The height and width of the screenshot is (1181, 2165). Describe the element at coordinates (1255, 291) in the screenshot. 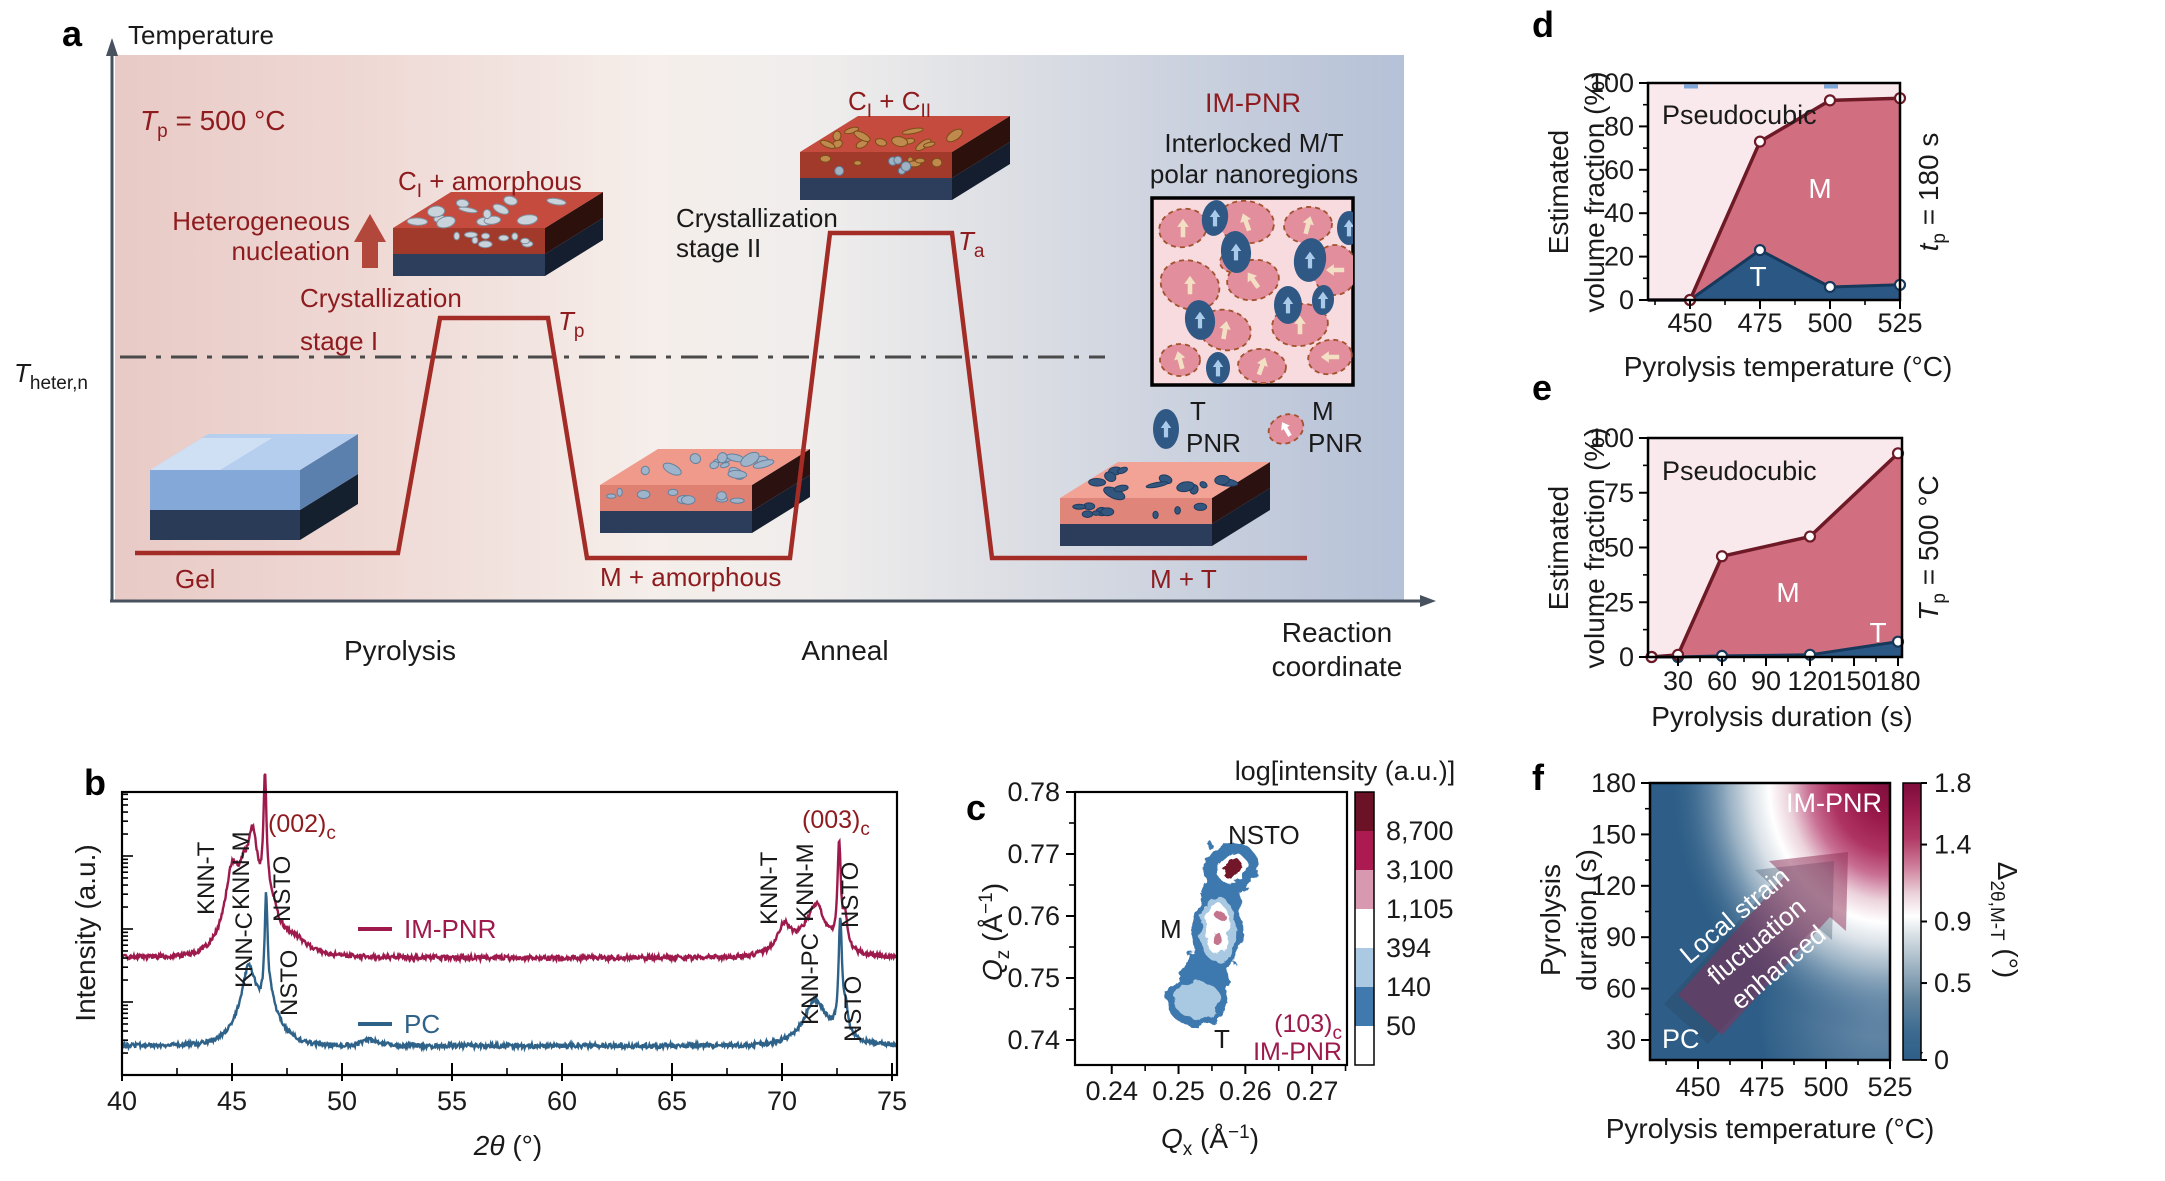

I see `polar-nanoregions` at that location.